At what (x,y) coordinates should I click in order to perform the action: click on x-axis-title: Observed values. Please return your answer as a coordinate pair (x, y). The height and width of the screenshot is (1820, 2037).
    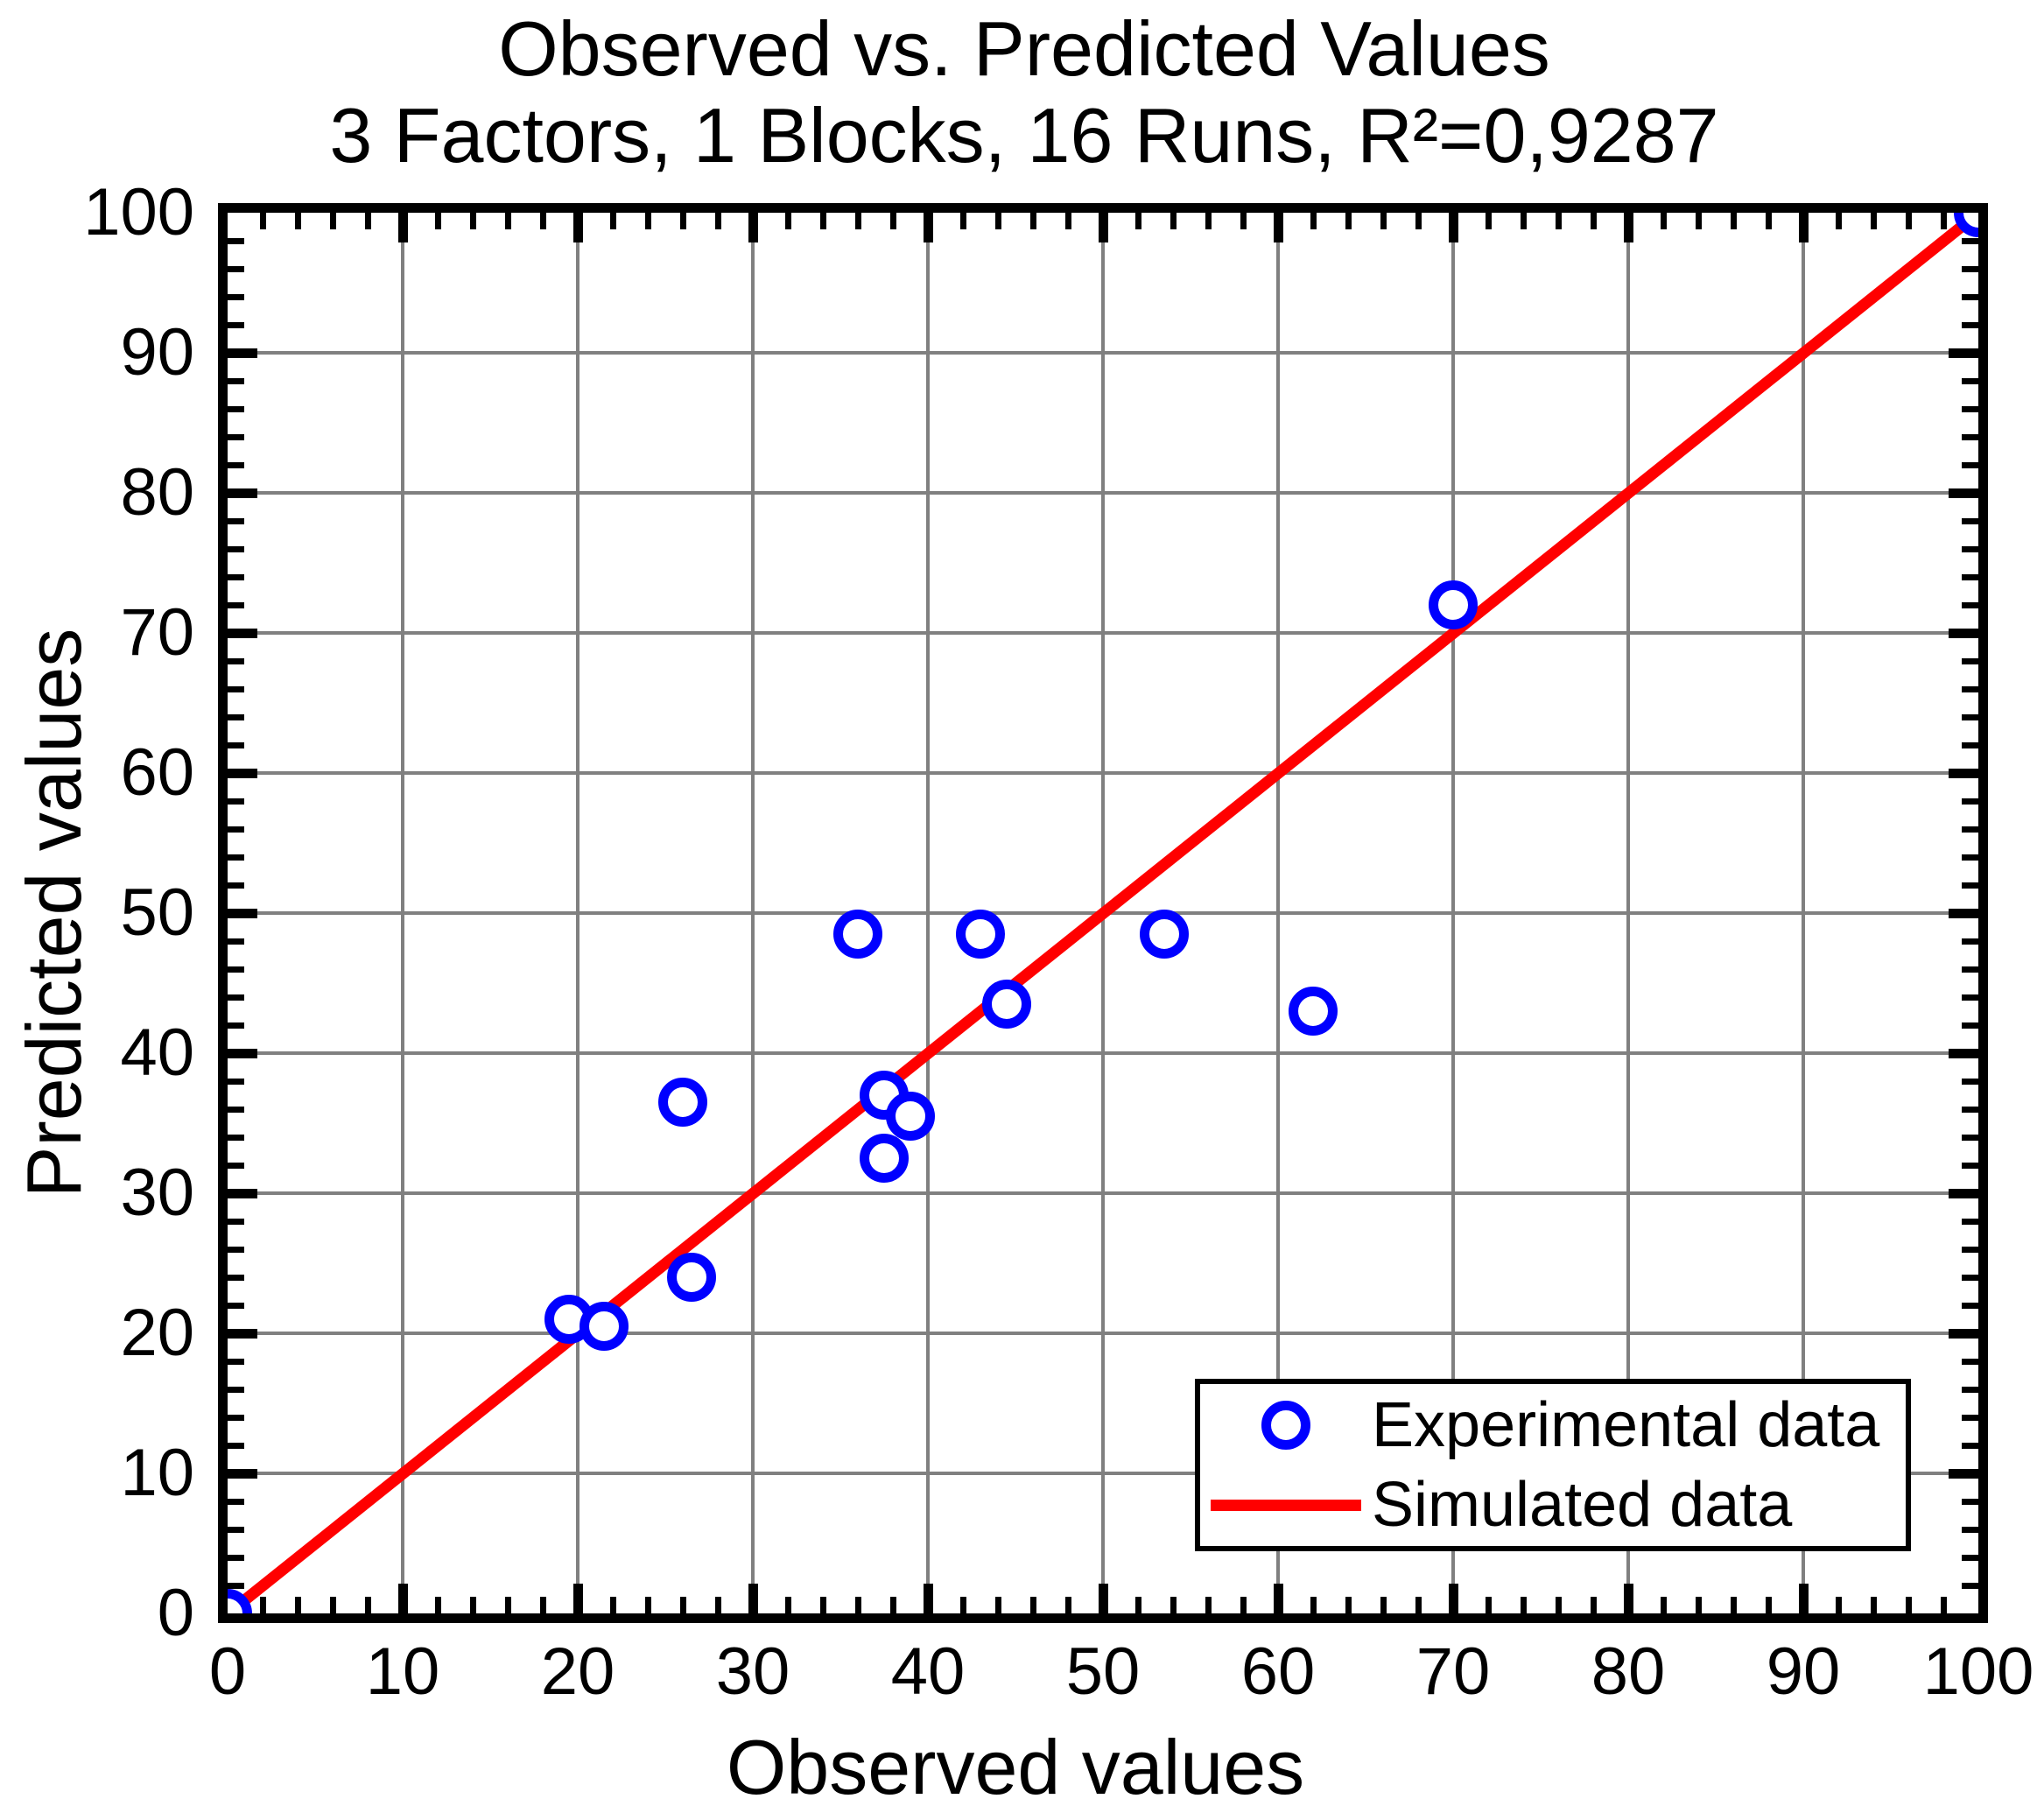
    Looking at the image, I should click on (1015, 1767).